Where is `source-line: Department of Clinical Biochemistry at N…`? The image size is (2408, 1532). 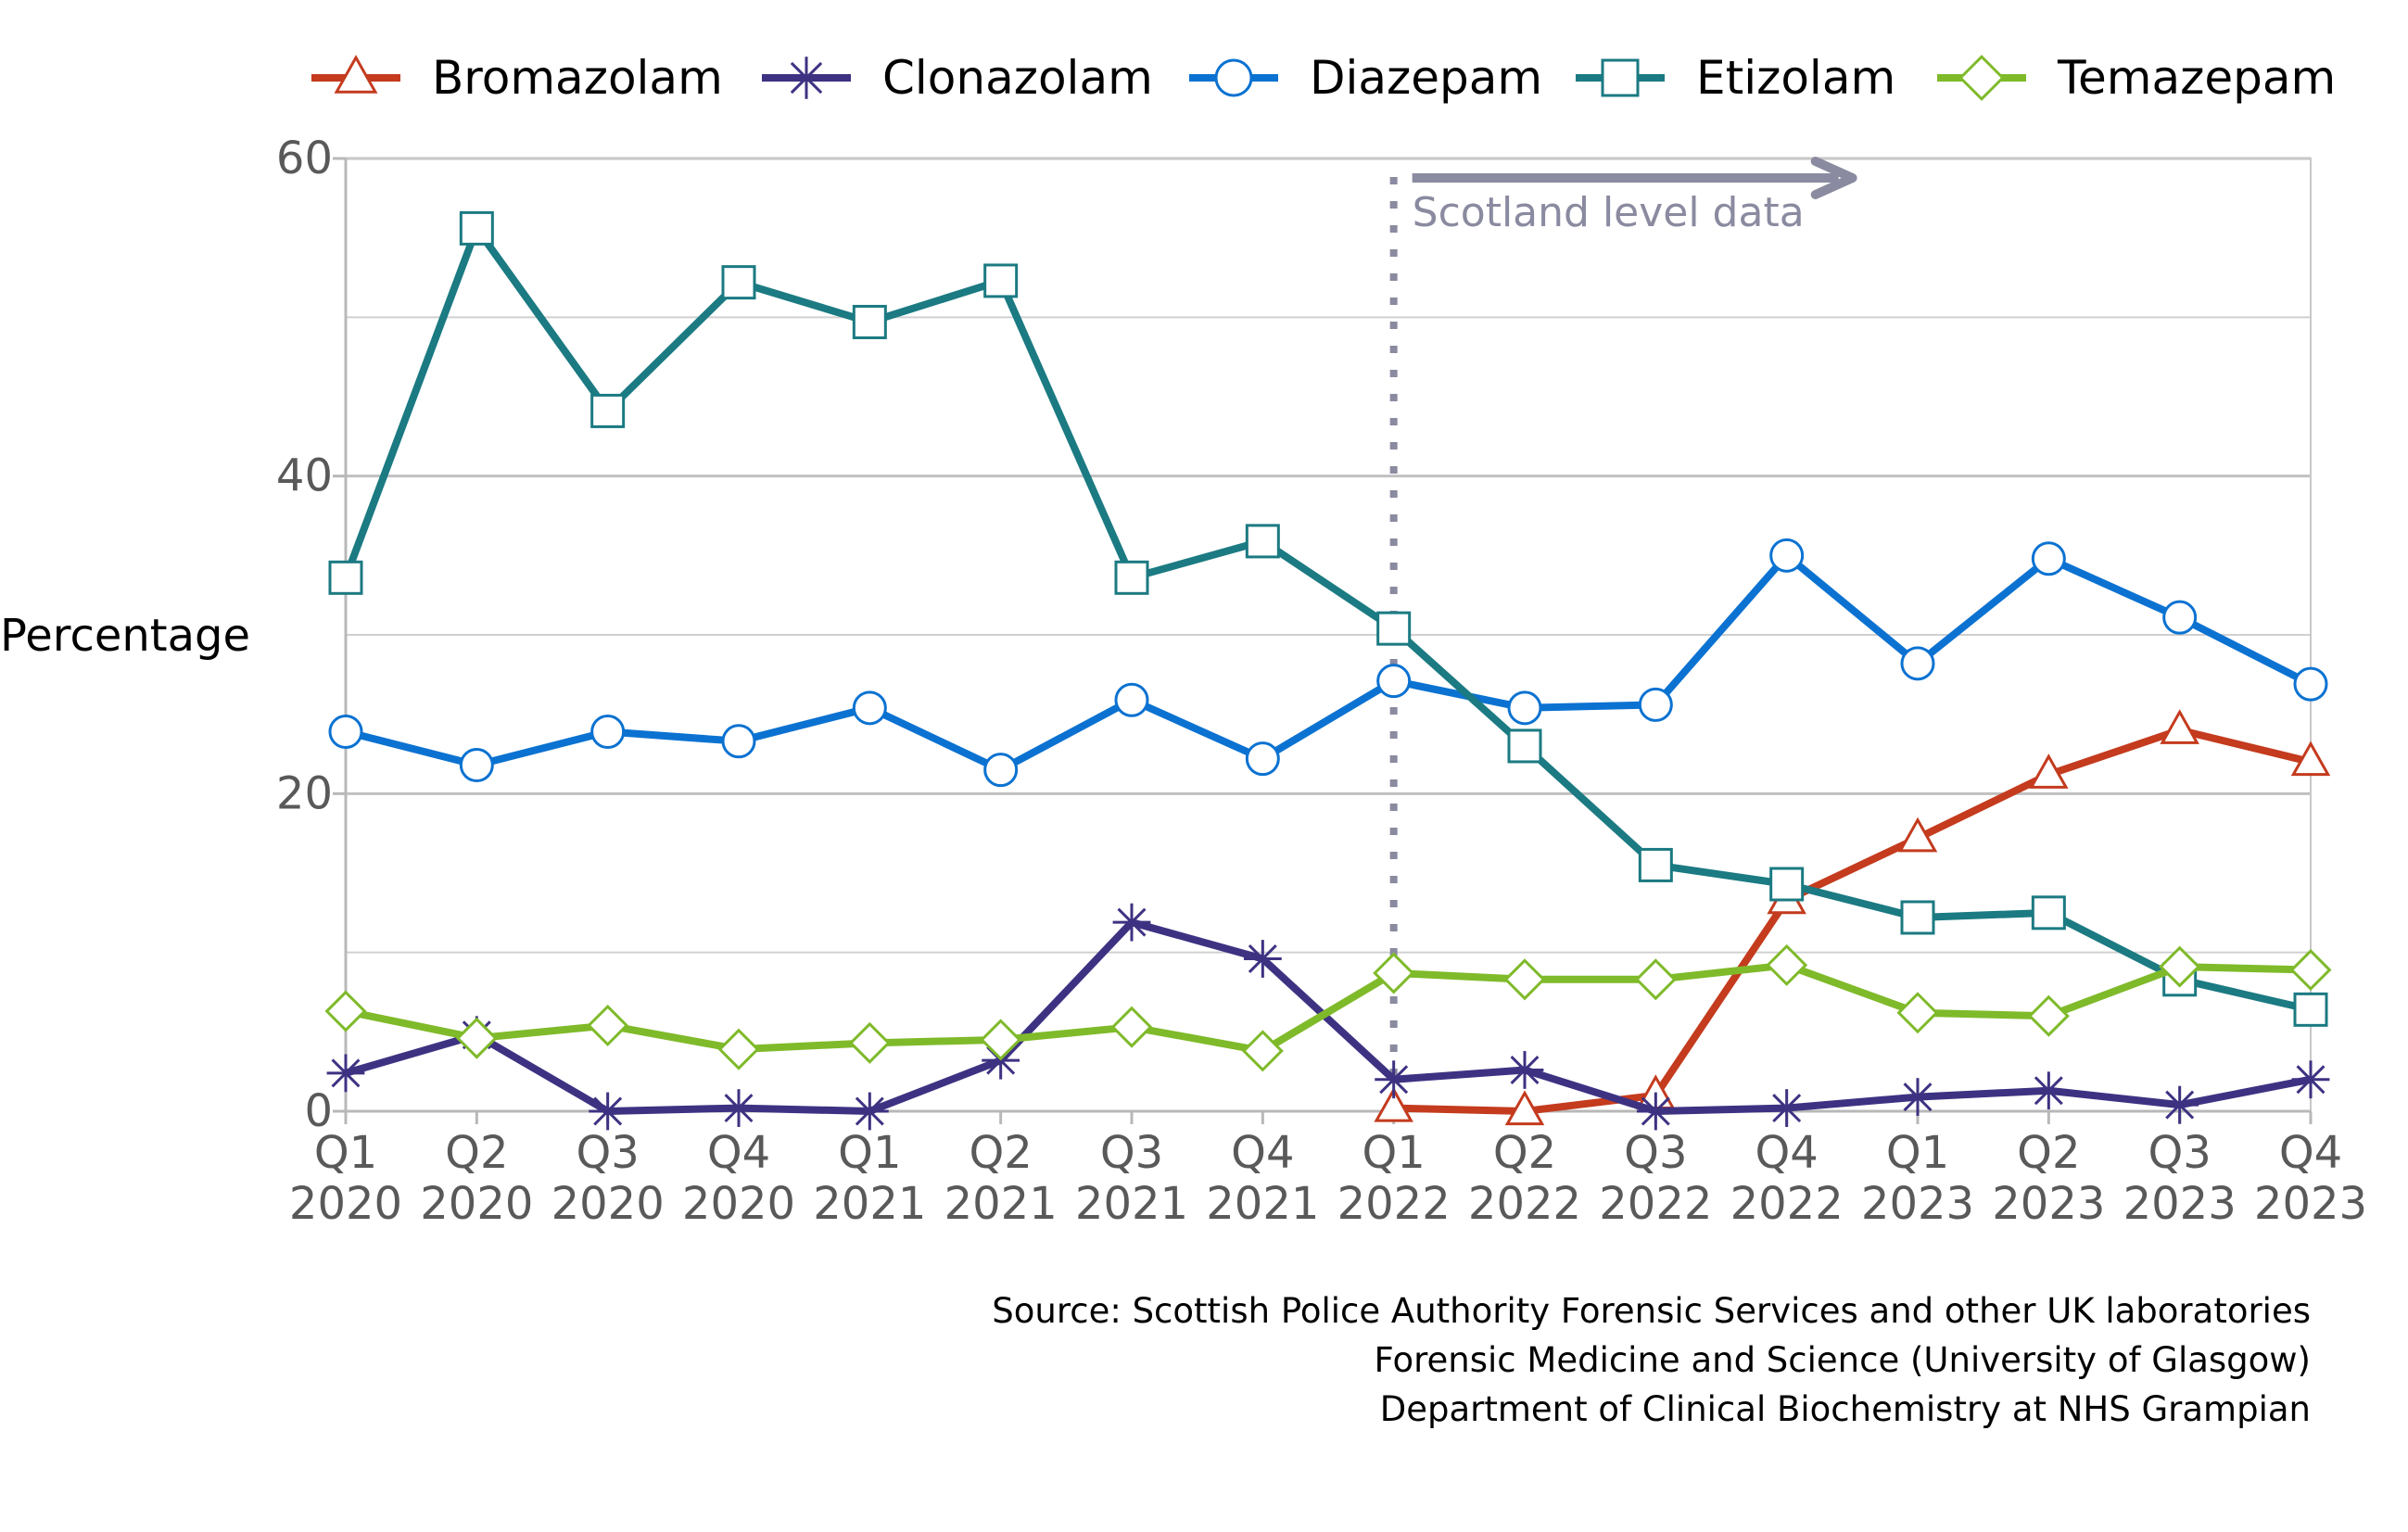 source-line: Department of Clinical Biochemistry at N… is located at coordinates (1845, 1409).